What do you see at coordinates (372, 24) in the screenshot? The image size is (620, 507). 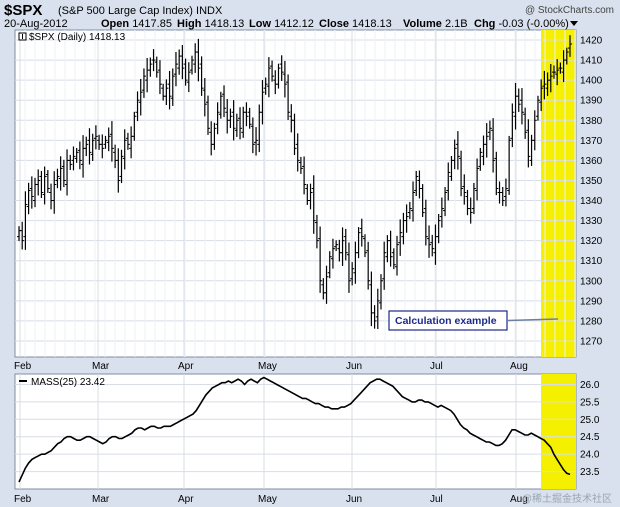 I see `close-value: 1418.13` at bounding box center [372, 24].